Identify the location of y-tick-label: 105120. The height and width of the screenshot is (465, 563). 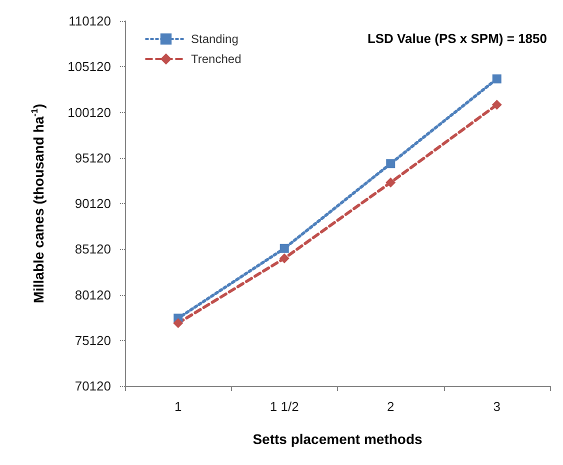
(89, 66).